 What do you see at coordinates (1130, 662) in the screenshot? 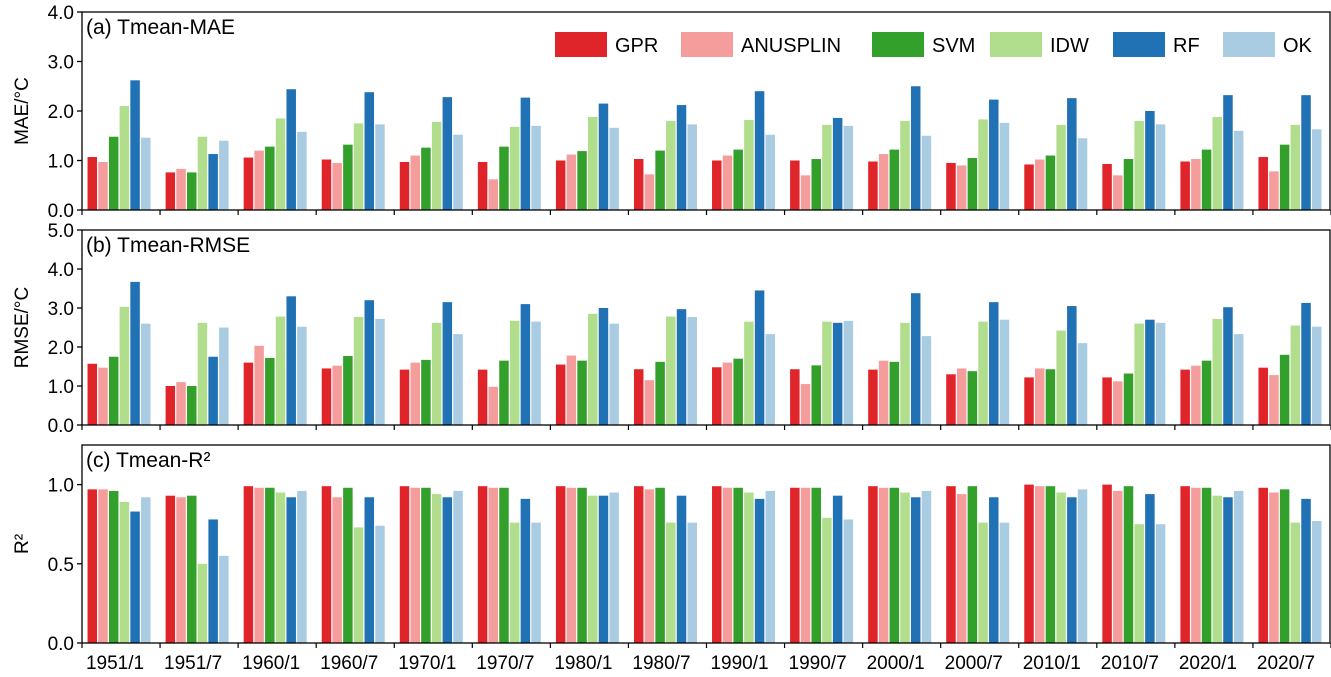
I see `x-tick-label: 2010/7` at bounding box center [1130, 662].